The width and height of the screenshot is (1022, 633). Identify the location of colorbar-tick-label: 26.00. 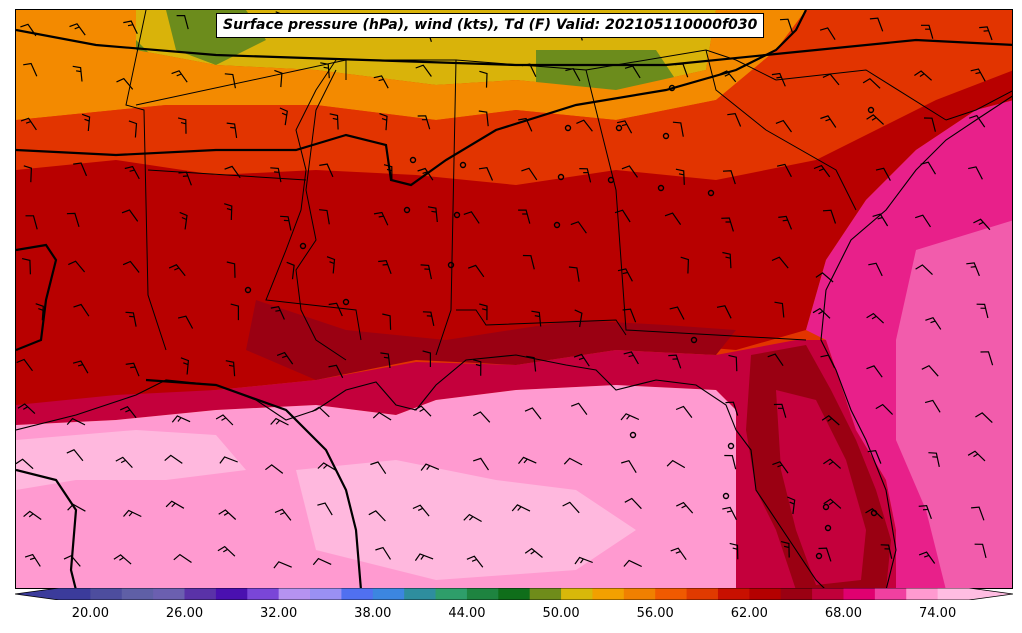
(184, 613).